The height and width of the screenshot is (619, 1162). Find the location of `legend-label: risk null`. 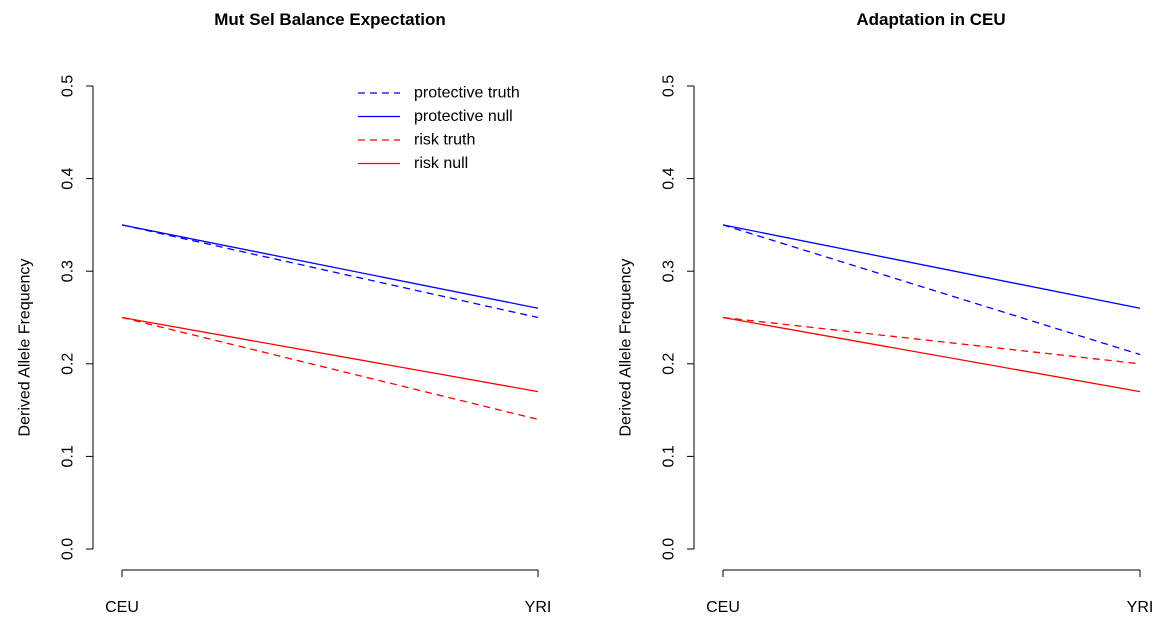

legend-label: risk null is located at coordinates (441, 163).